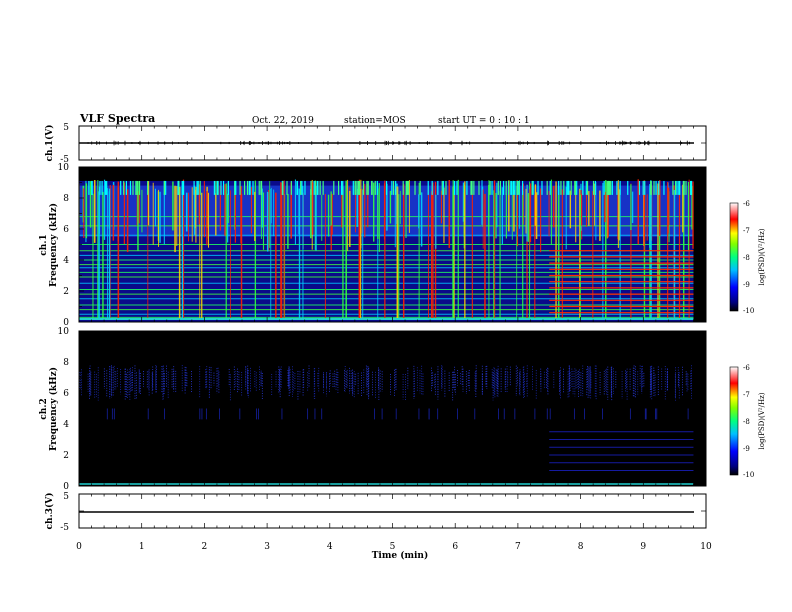 This screenshot has height=612, width=792. What do you see at coordinates (283, 121) in the screenshot?
I see `date-label: Oct. 22, 2019` at bounding box center [283, 121].